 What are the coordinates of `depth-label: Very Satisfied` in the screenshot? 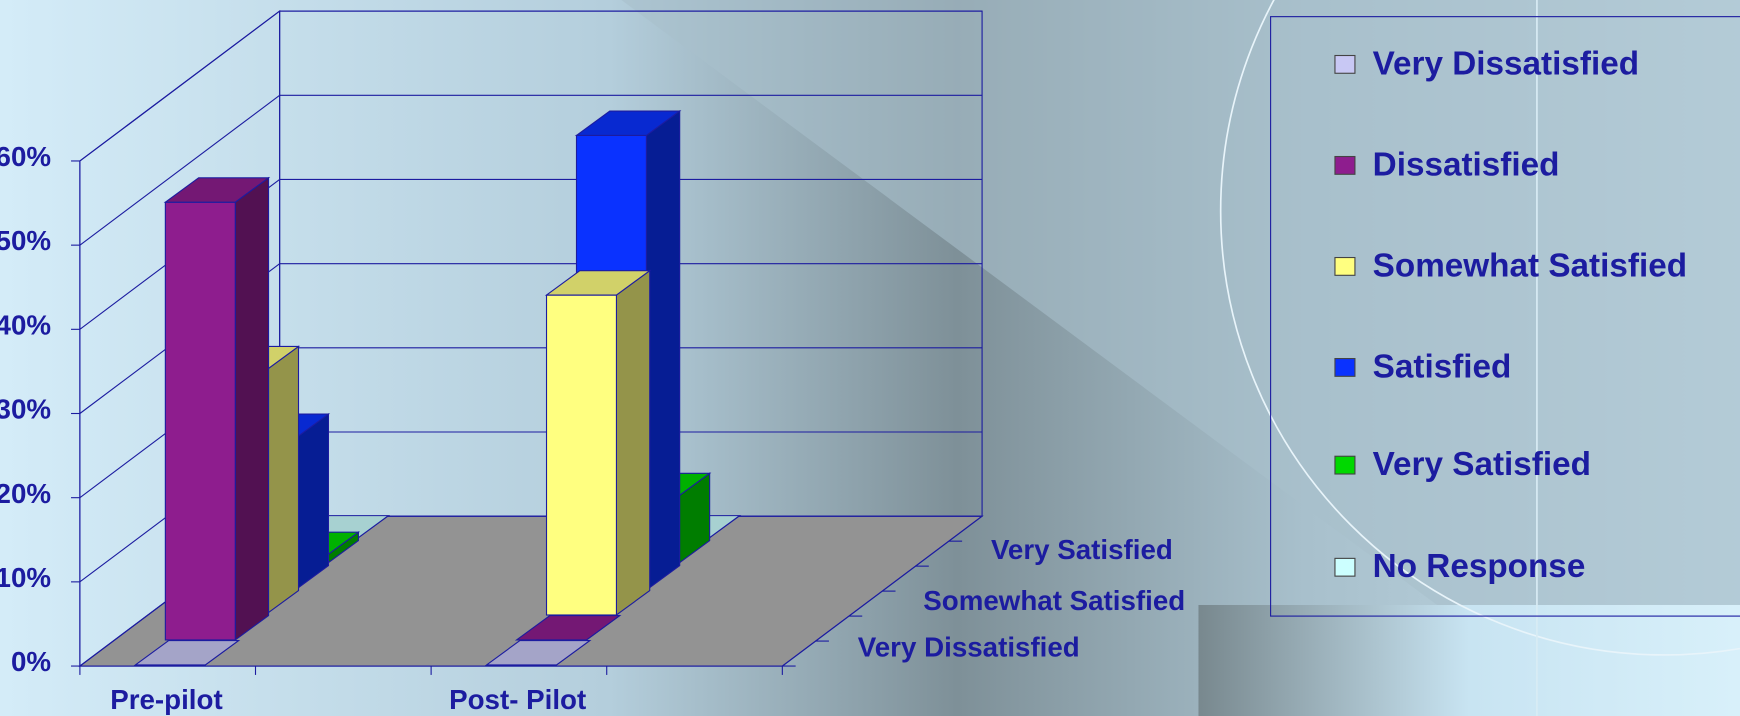 It's located at (1082, 549).